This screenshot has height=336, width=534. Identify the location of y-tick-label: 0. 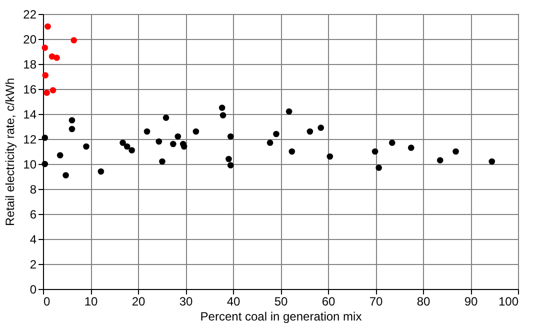
(33, 289).